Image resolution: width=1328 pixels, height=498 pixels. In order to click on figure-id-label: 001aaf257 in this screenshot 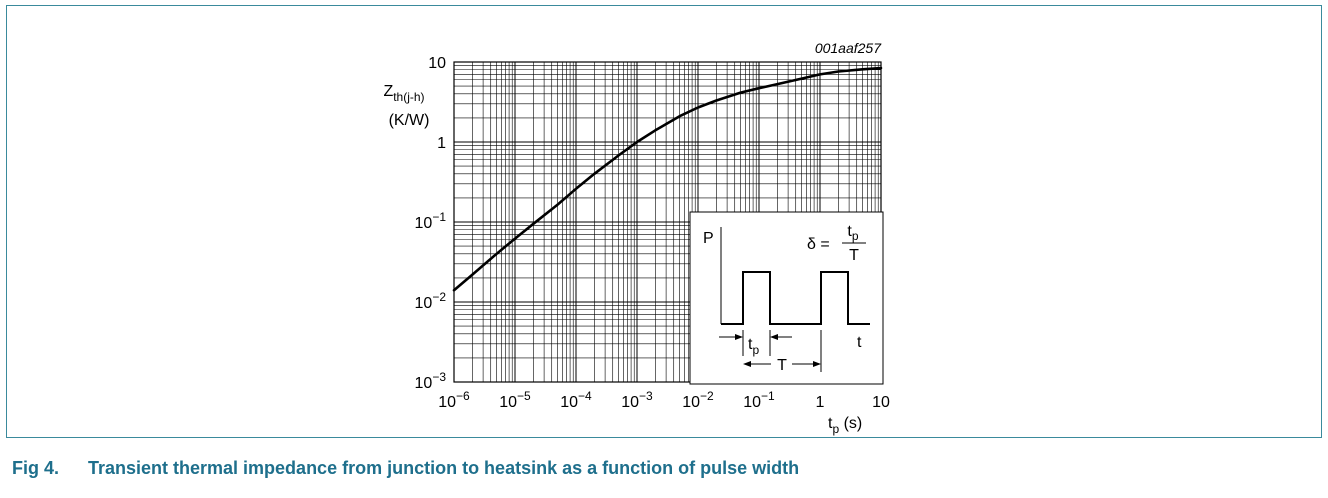, I will do `click(848, 48)`.